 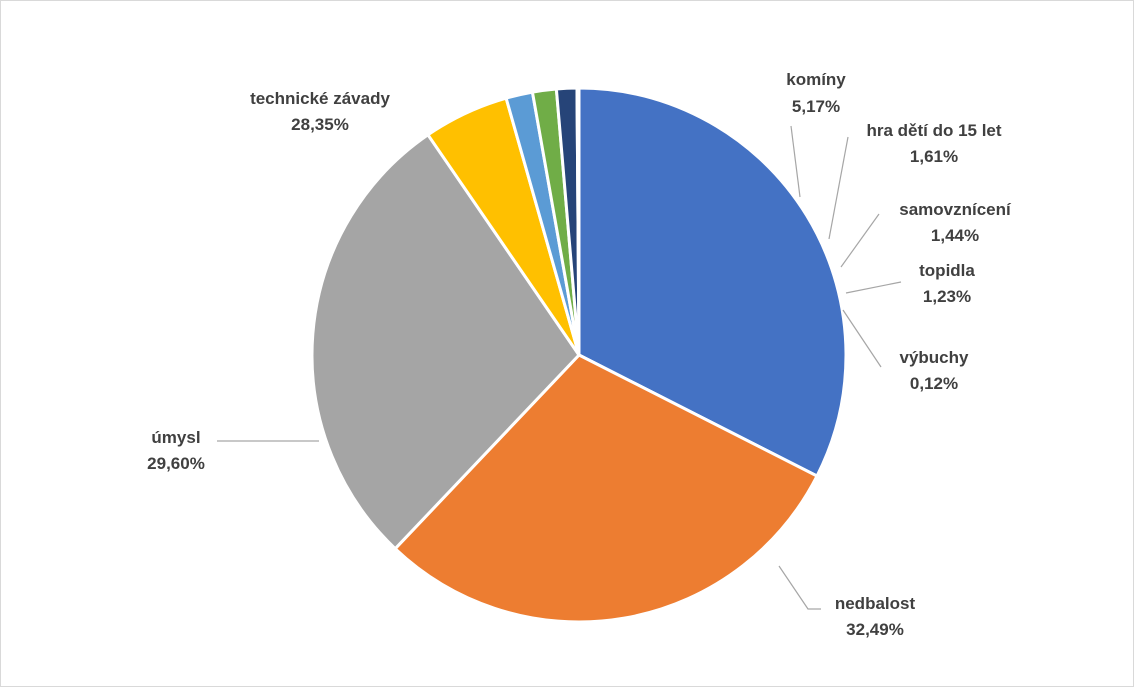 What do you see at coordinates (955, 235) in the screenshot?
I see `data-label-value-samovzniceni: 1,44%` at bounding box center [955, 235].